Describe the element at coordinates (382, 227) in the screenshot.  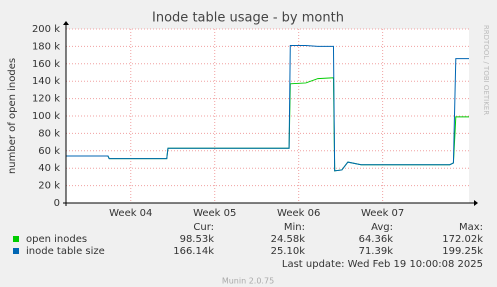
I see `stat-header: Avg:` at that location.